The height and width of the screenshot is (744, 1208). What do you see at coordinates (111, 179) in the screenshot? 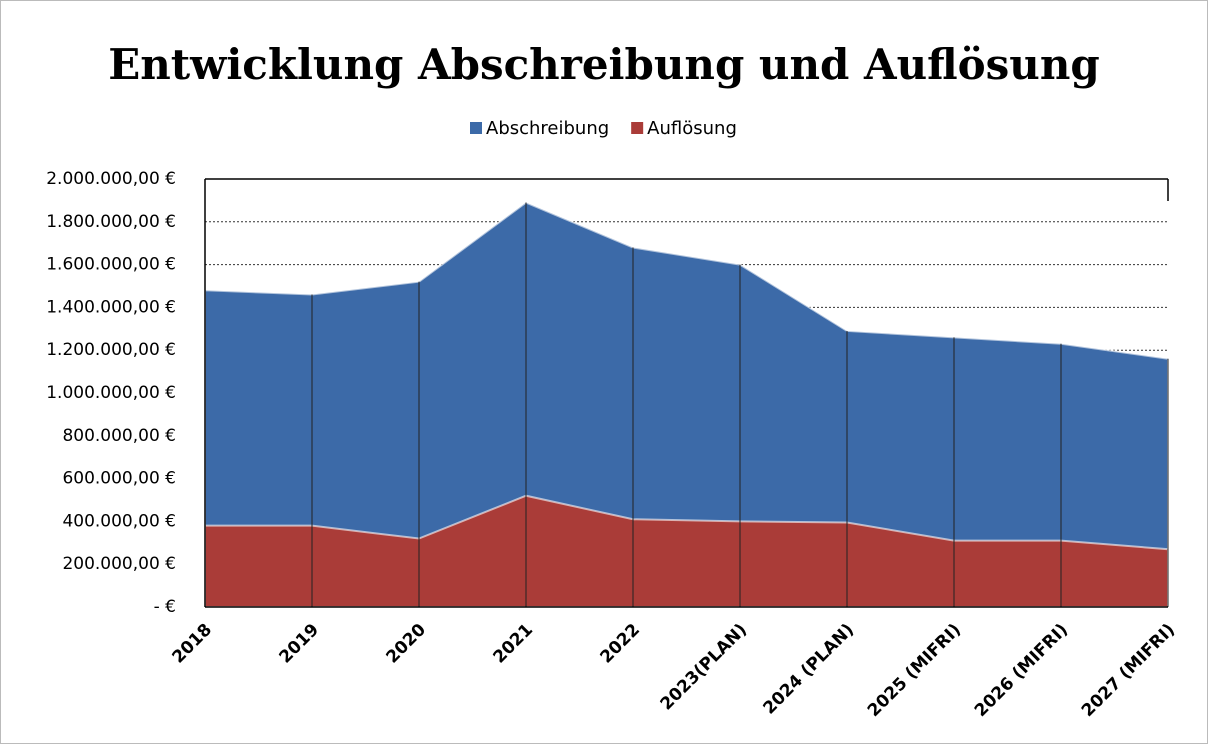
I see `y-tick-label: 2.000.000,00 €` at bounding box center [111, 179].